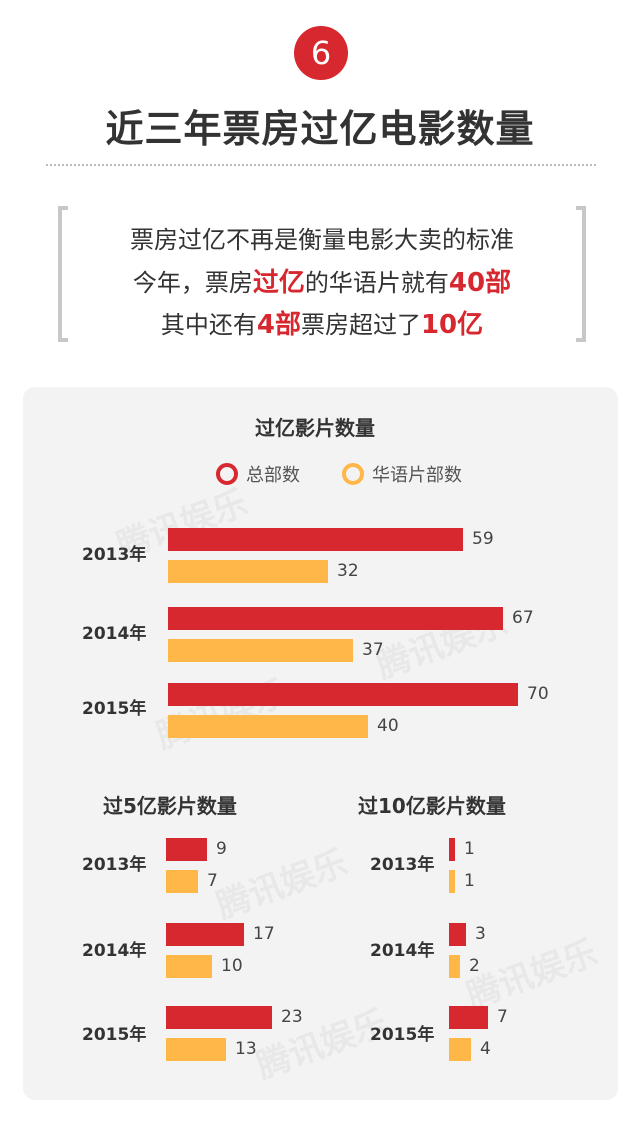 The image size is (640, 1137). Describe the element at coordinates (246, 1049) in the screenshot. I see `bar-value-label: 13` at that location.